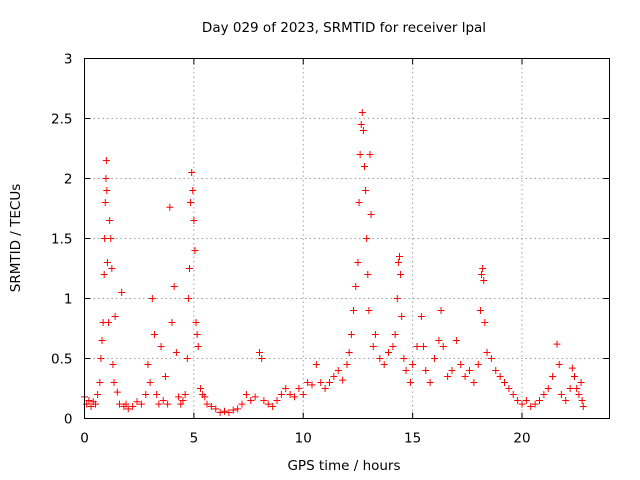 Image resolution: width=640 pixels, height=480 pixels. I want to click on y-tick-label: 1.5, so click(61, 240).